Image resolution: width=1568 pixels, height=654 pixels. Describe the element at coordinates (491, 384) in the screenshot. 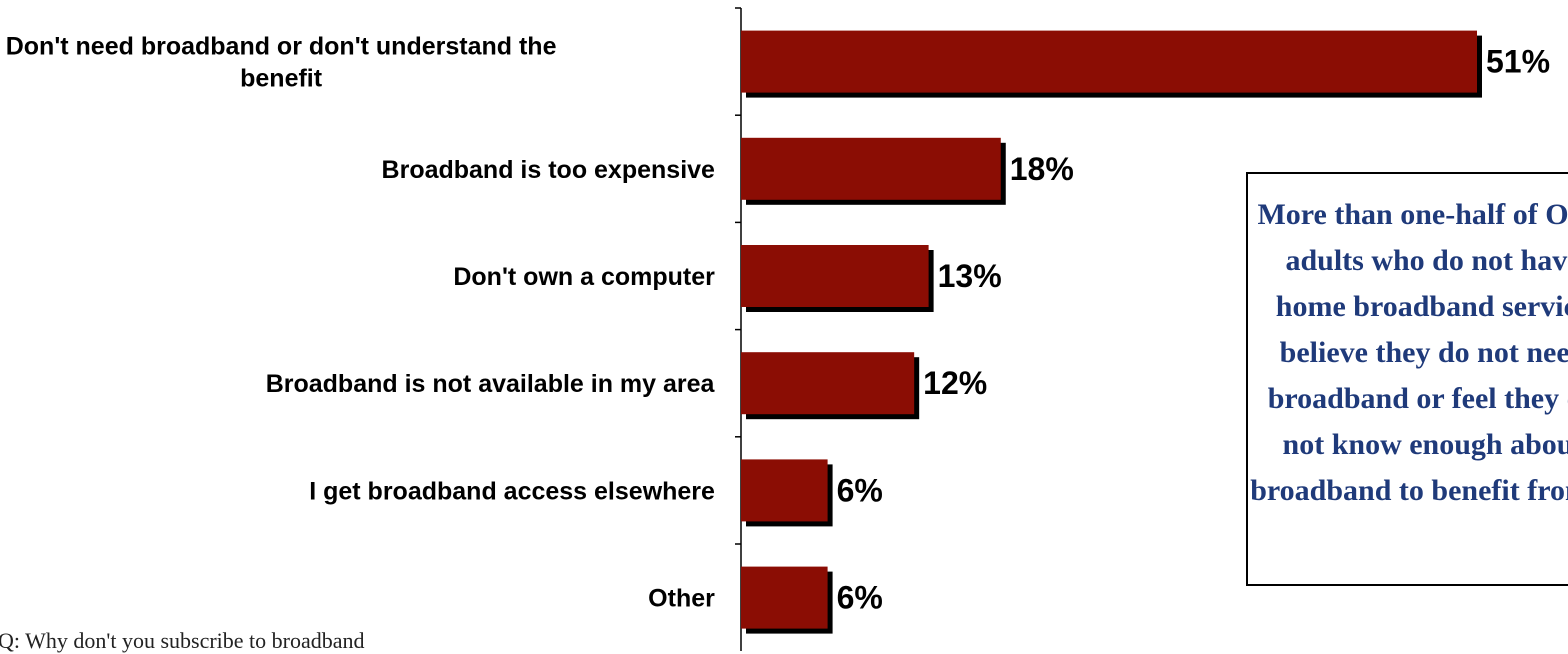

I see `category-label: Broadband is not available in my area` at that location.